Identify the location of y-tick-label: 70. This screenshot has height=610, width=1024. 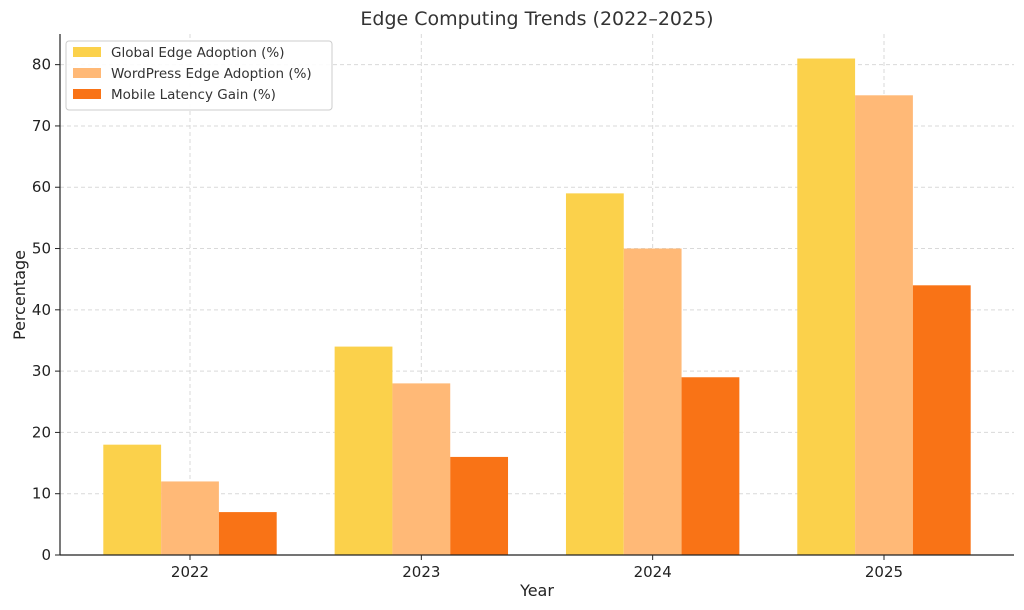
(41, 126).